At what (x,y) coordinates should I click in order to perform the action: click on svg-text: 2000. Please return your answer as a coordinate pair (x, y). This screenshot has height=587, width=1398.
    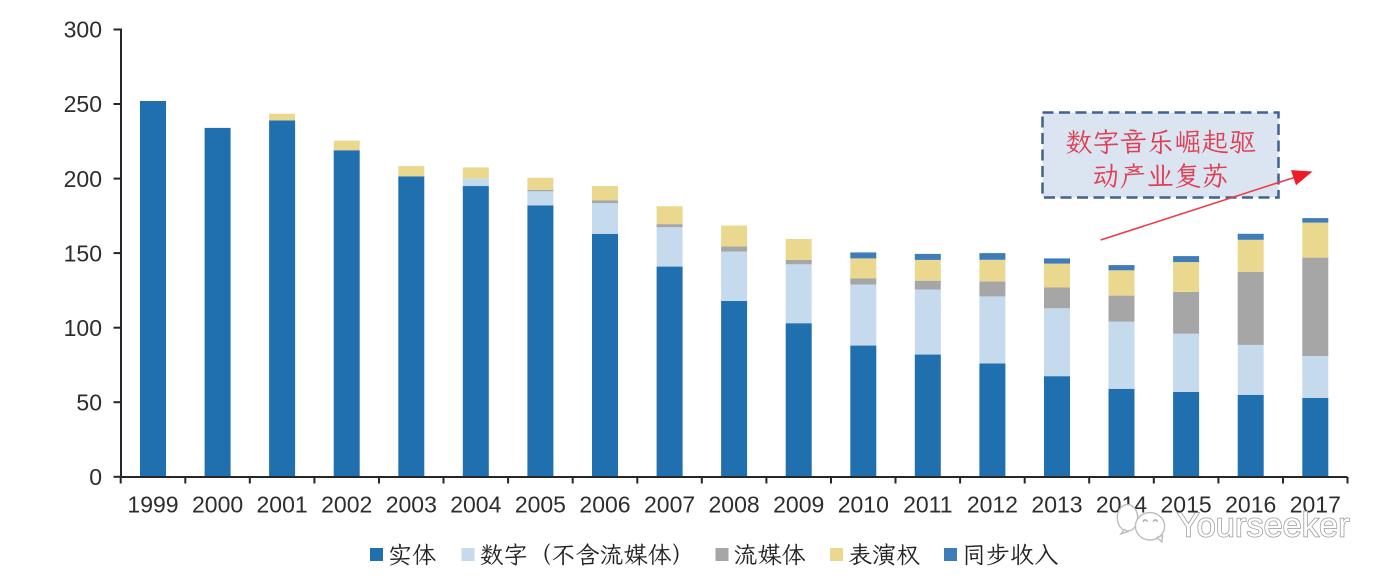
    Looking at the image, I should click on (217, 505).